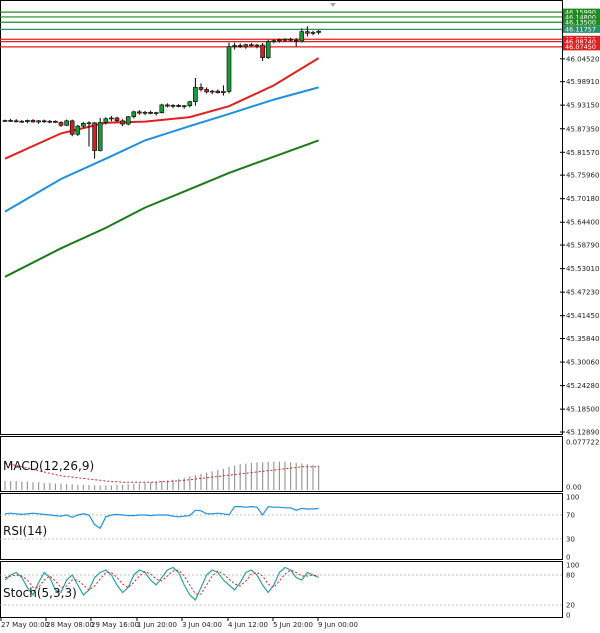 The width and height of the screenshot is (600, 633). I want to click on rsi-line, so click(161, 517).